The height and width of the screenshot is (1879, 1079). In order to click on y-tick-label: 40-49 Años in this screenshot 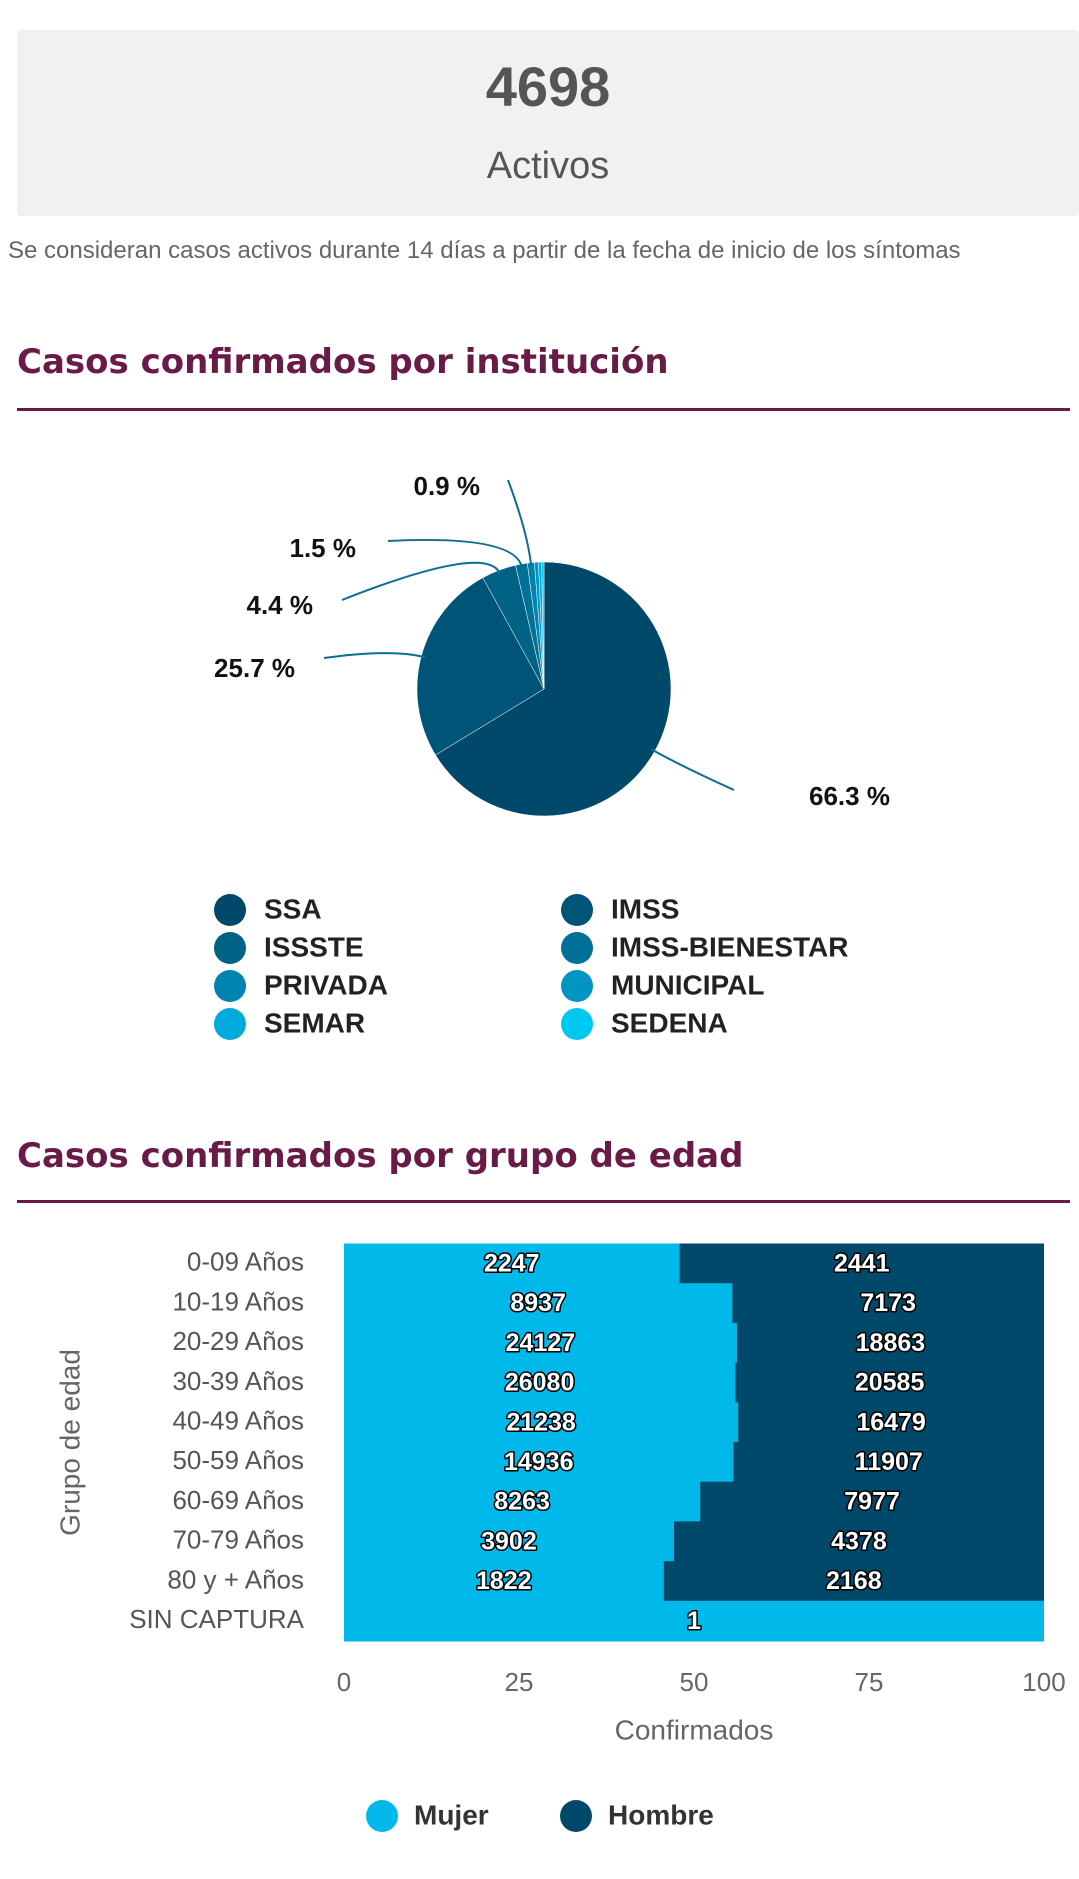, I will do `click(238, 1421)`.